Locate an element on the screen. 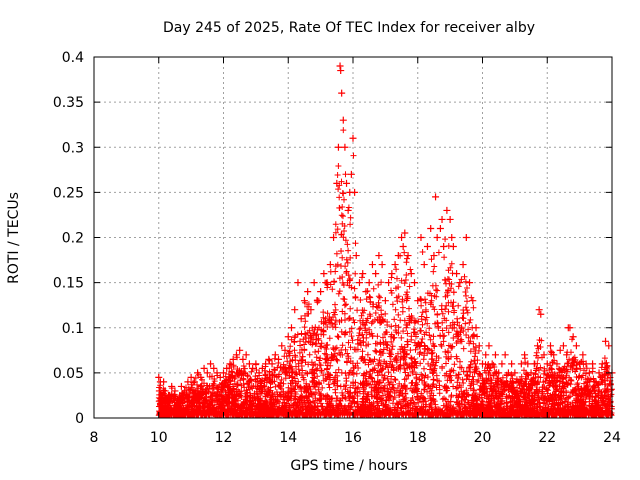 This screenshot has height=480, width=640. y-tick-label: 0.1 is located at coordinates (73, 329).